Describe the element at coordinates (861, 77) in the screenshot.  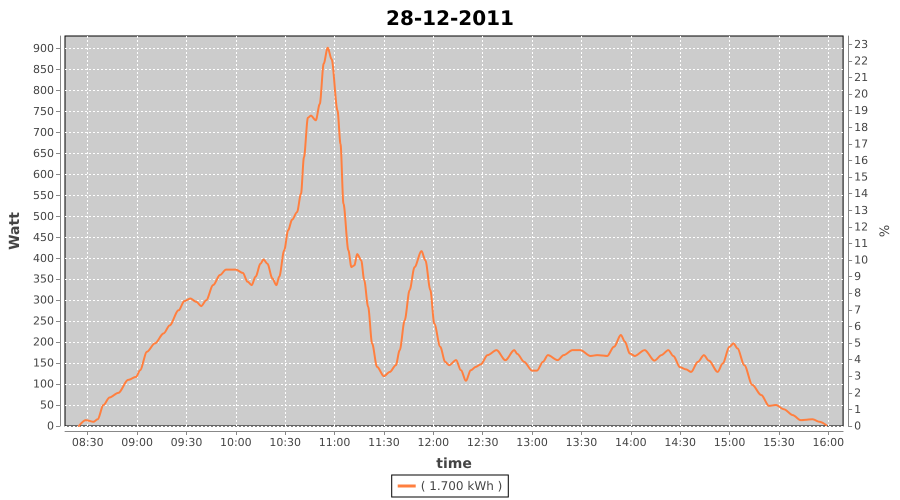
I see `y2-tick-label: 21` at that location.